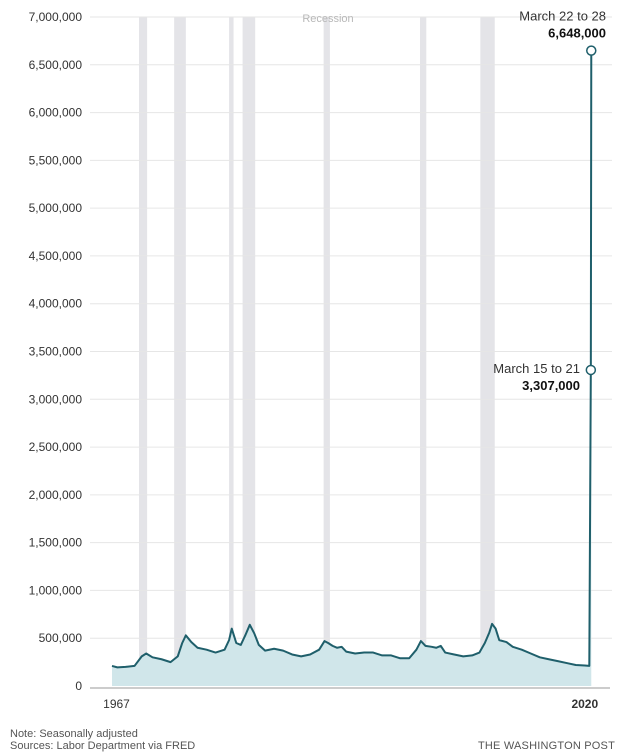 The width and height of the screenshot is (627, 755). What do you see at coordinates (56, 17) in the screenshot?
I see `y-tick-label-0: 7,000,000` at bounding box center [56, 17].